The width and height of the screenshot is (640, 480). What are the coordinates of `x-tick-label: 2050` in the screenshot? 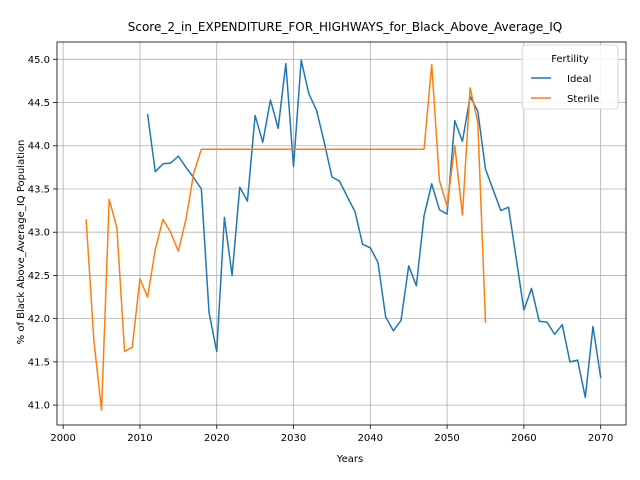 It's located at (446, 438).